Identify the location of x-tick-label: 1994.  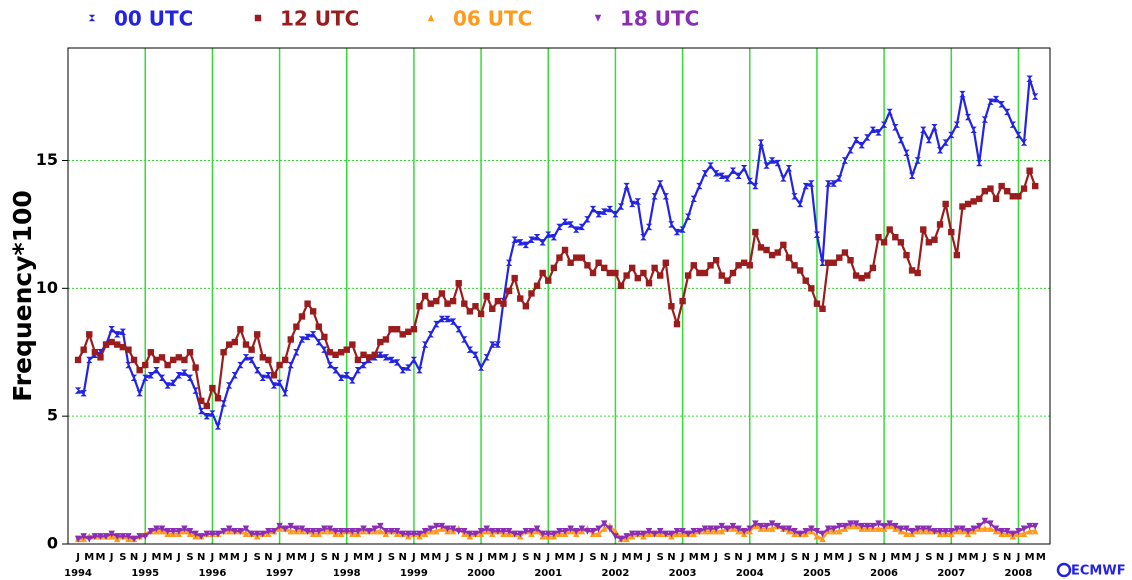
(78, 573).